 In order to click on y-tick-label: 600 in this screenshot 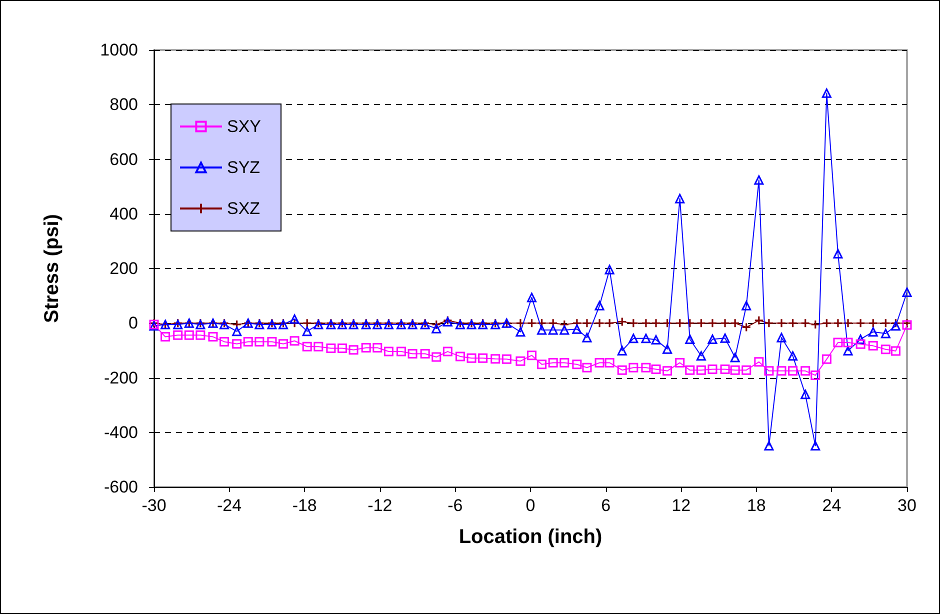, I will do `click(124, 159)`.